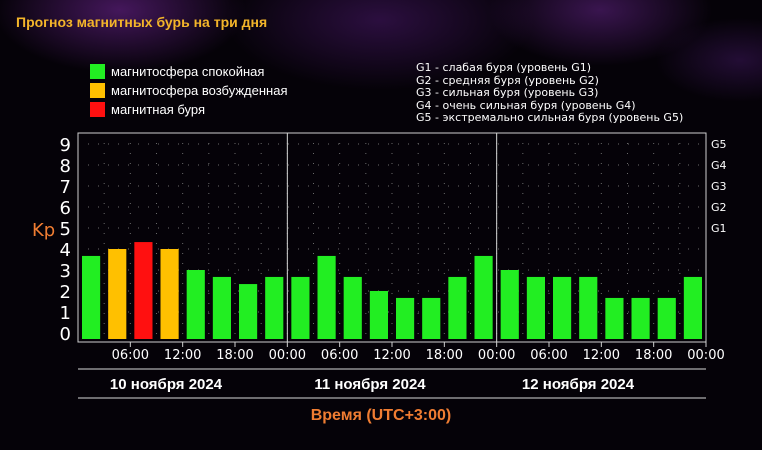 The width and height of the screenshot is (762, 450). What do you see at coordinates (65, 229) in the screenshot?
I see `y-tick-label: 5` at bounding box center [65, 229].